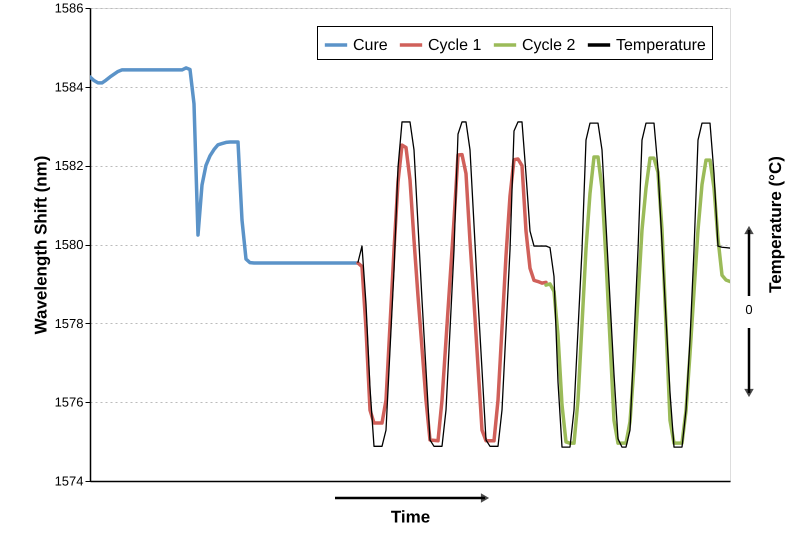  What do you see at coordinates (69, 166) in the screenshot?
I see `y-tick-label: 1582` at bounding box center [69, 166].